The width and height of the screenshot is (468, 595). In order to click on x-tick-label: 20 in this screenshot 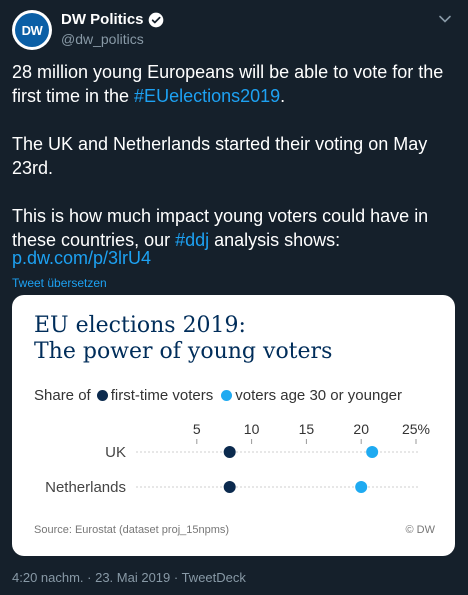, I will do `click(361, 429)`.